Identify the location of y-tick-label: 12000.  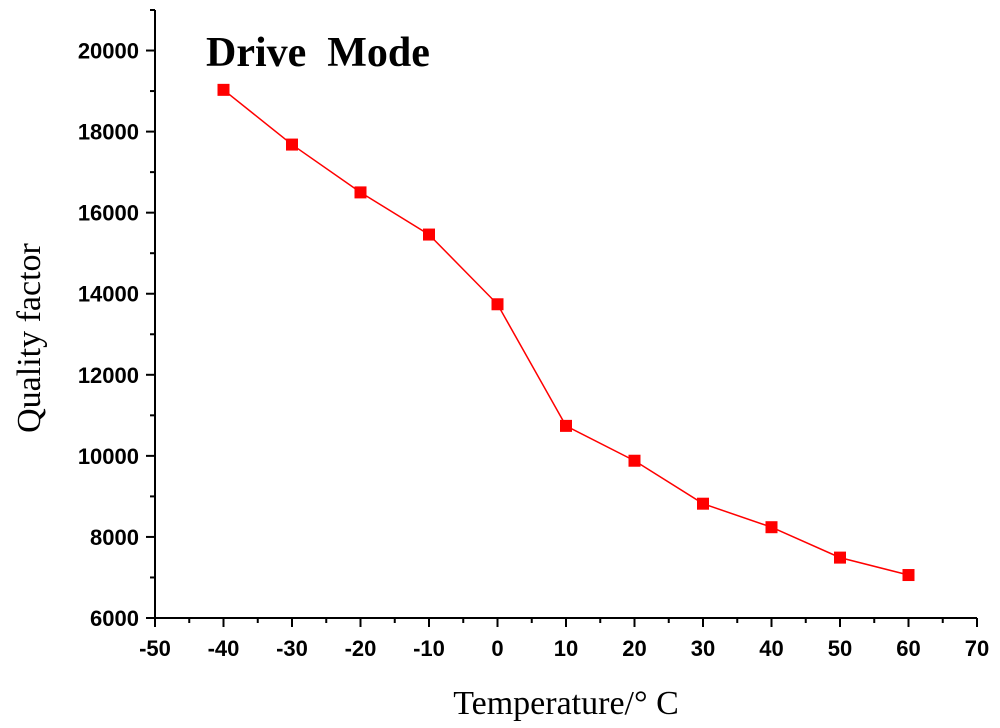
(108, 375).